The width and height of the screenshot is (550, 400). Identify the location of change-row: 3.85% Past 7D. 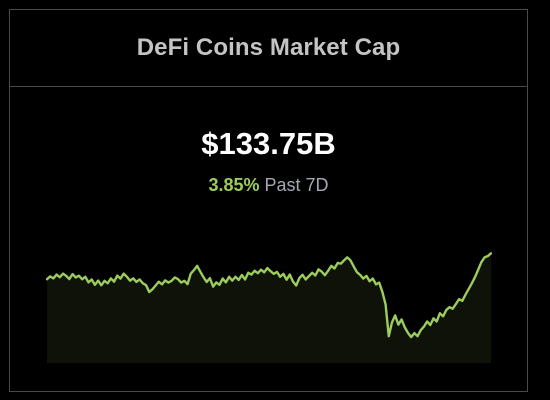
(268, 185).